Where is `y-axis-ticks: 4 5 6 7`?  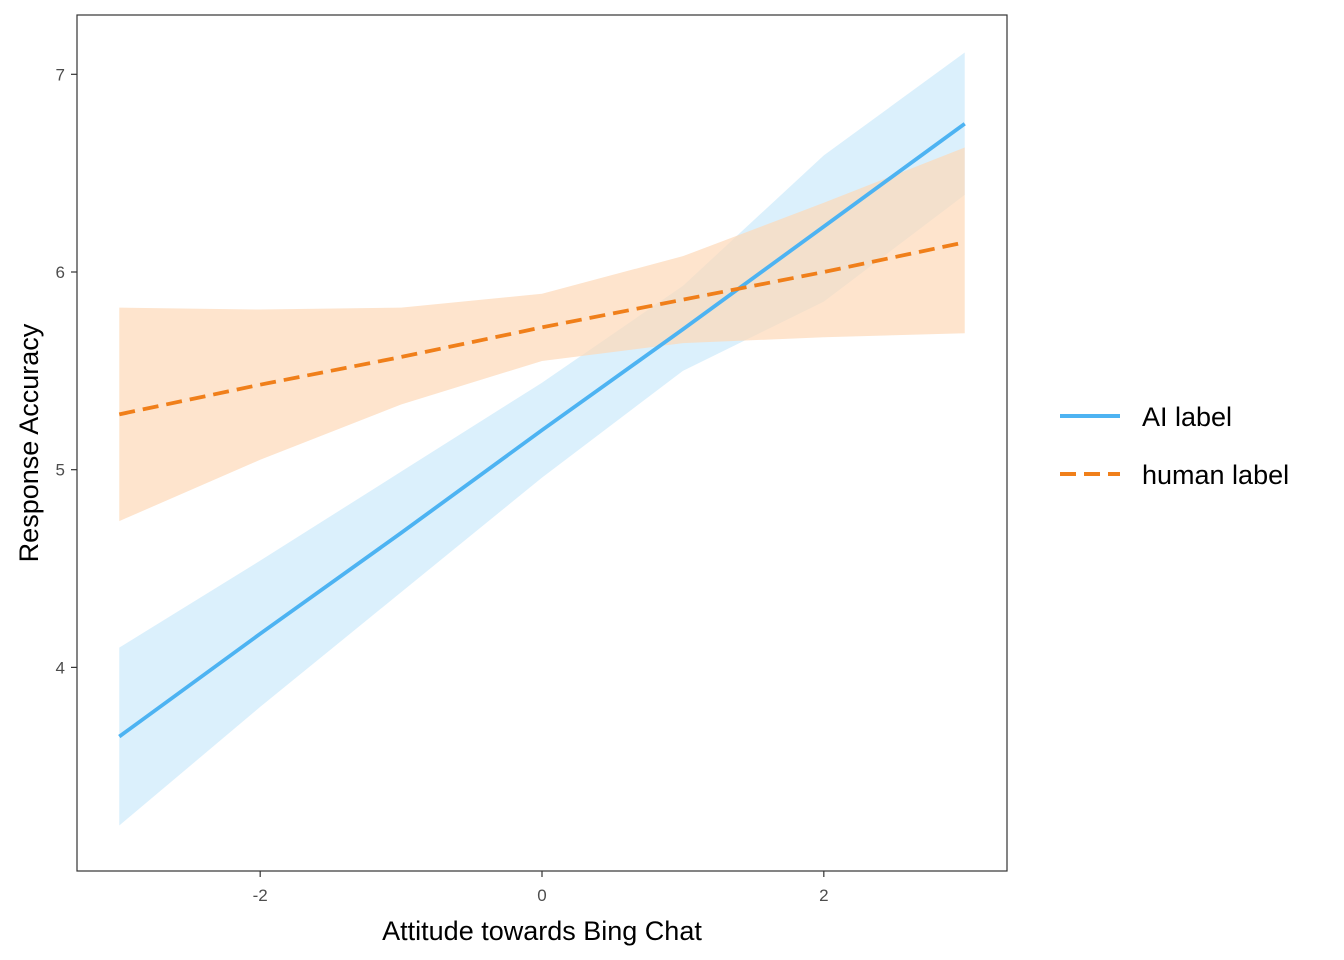 y-axis-ticks: 4 5 6 7 is located at coordinates (66, 371).